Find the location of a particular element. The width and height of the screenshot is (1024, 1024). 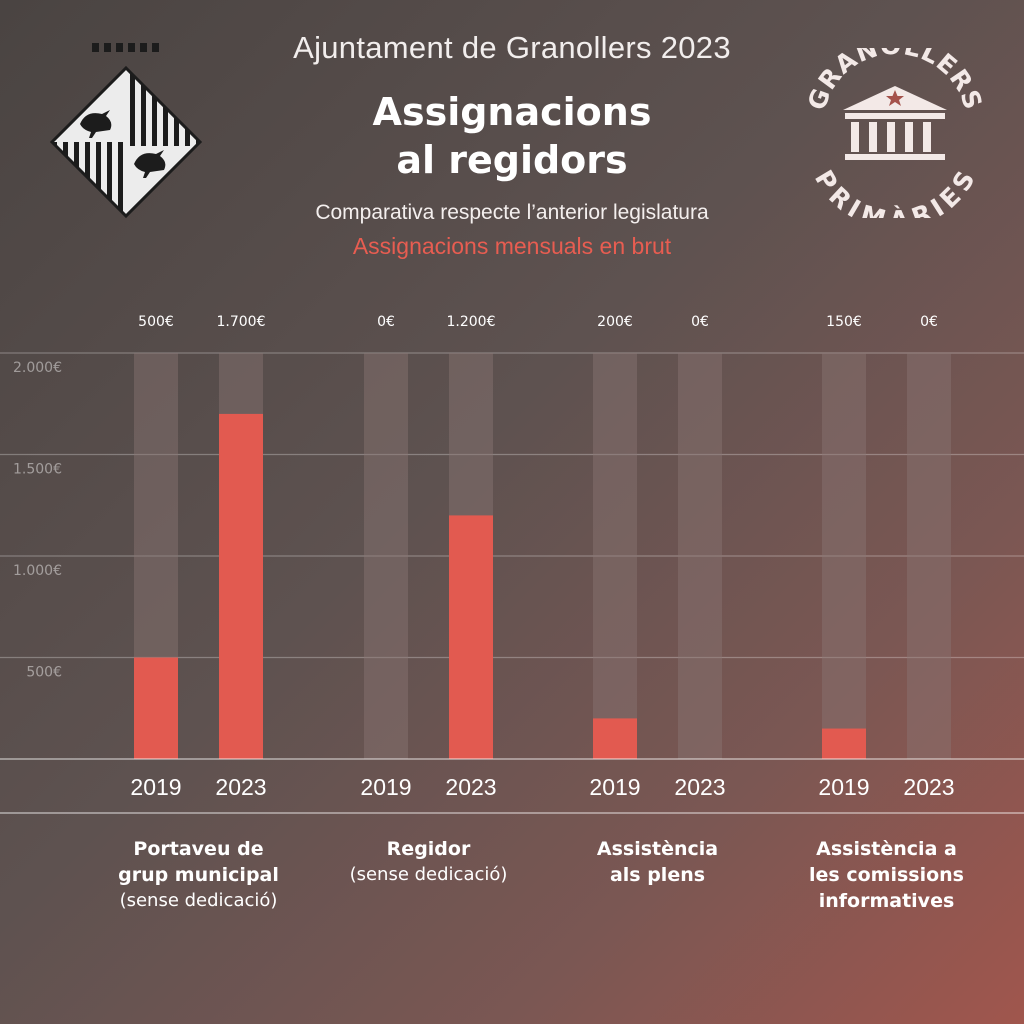

y-tick-label: 500€ is located at coordinates (44, 673).